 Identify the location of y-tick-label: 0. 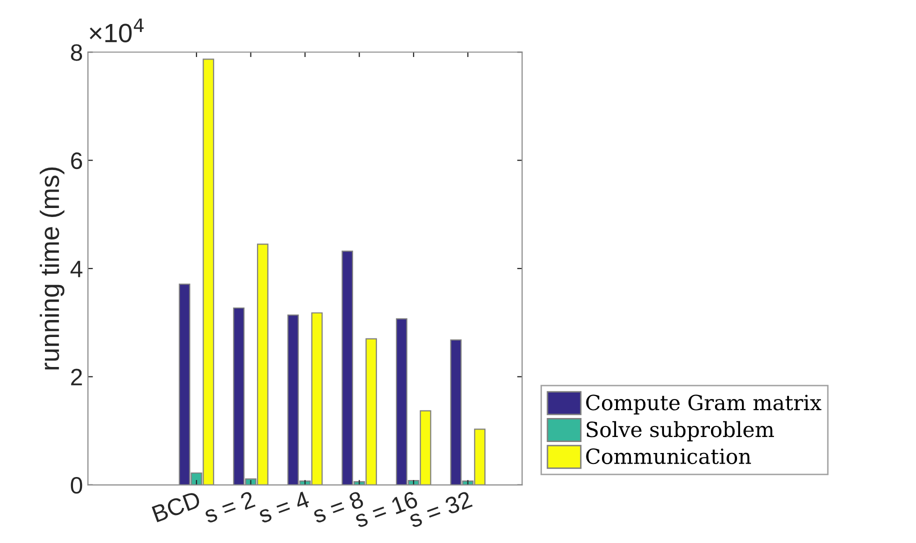
(76, 485).